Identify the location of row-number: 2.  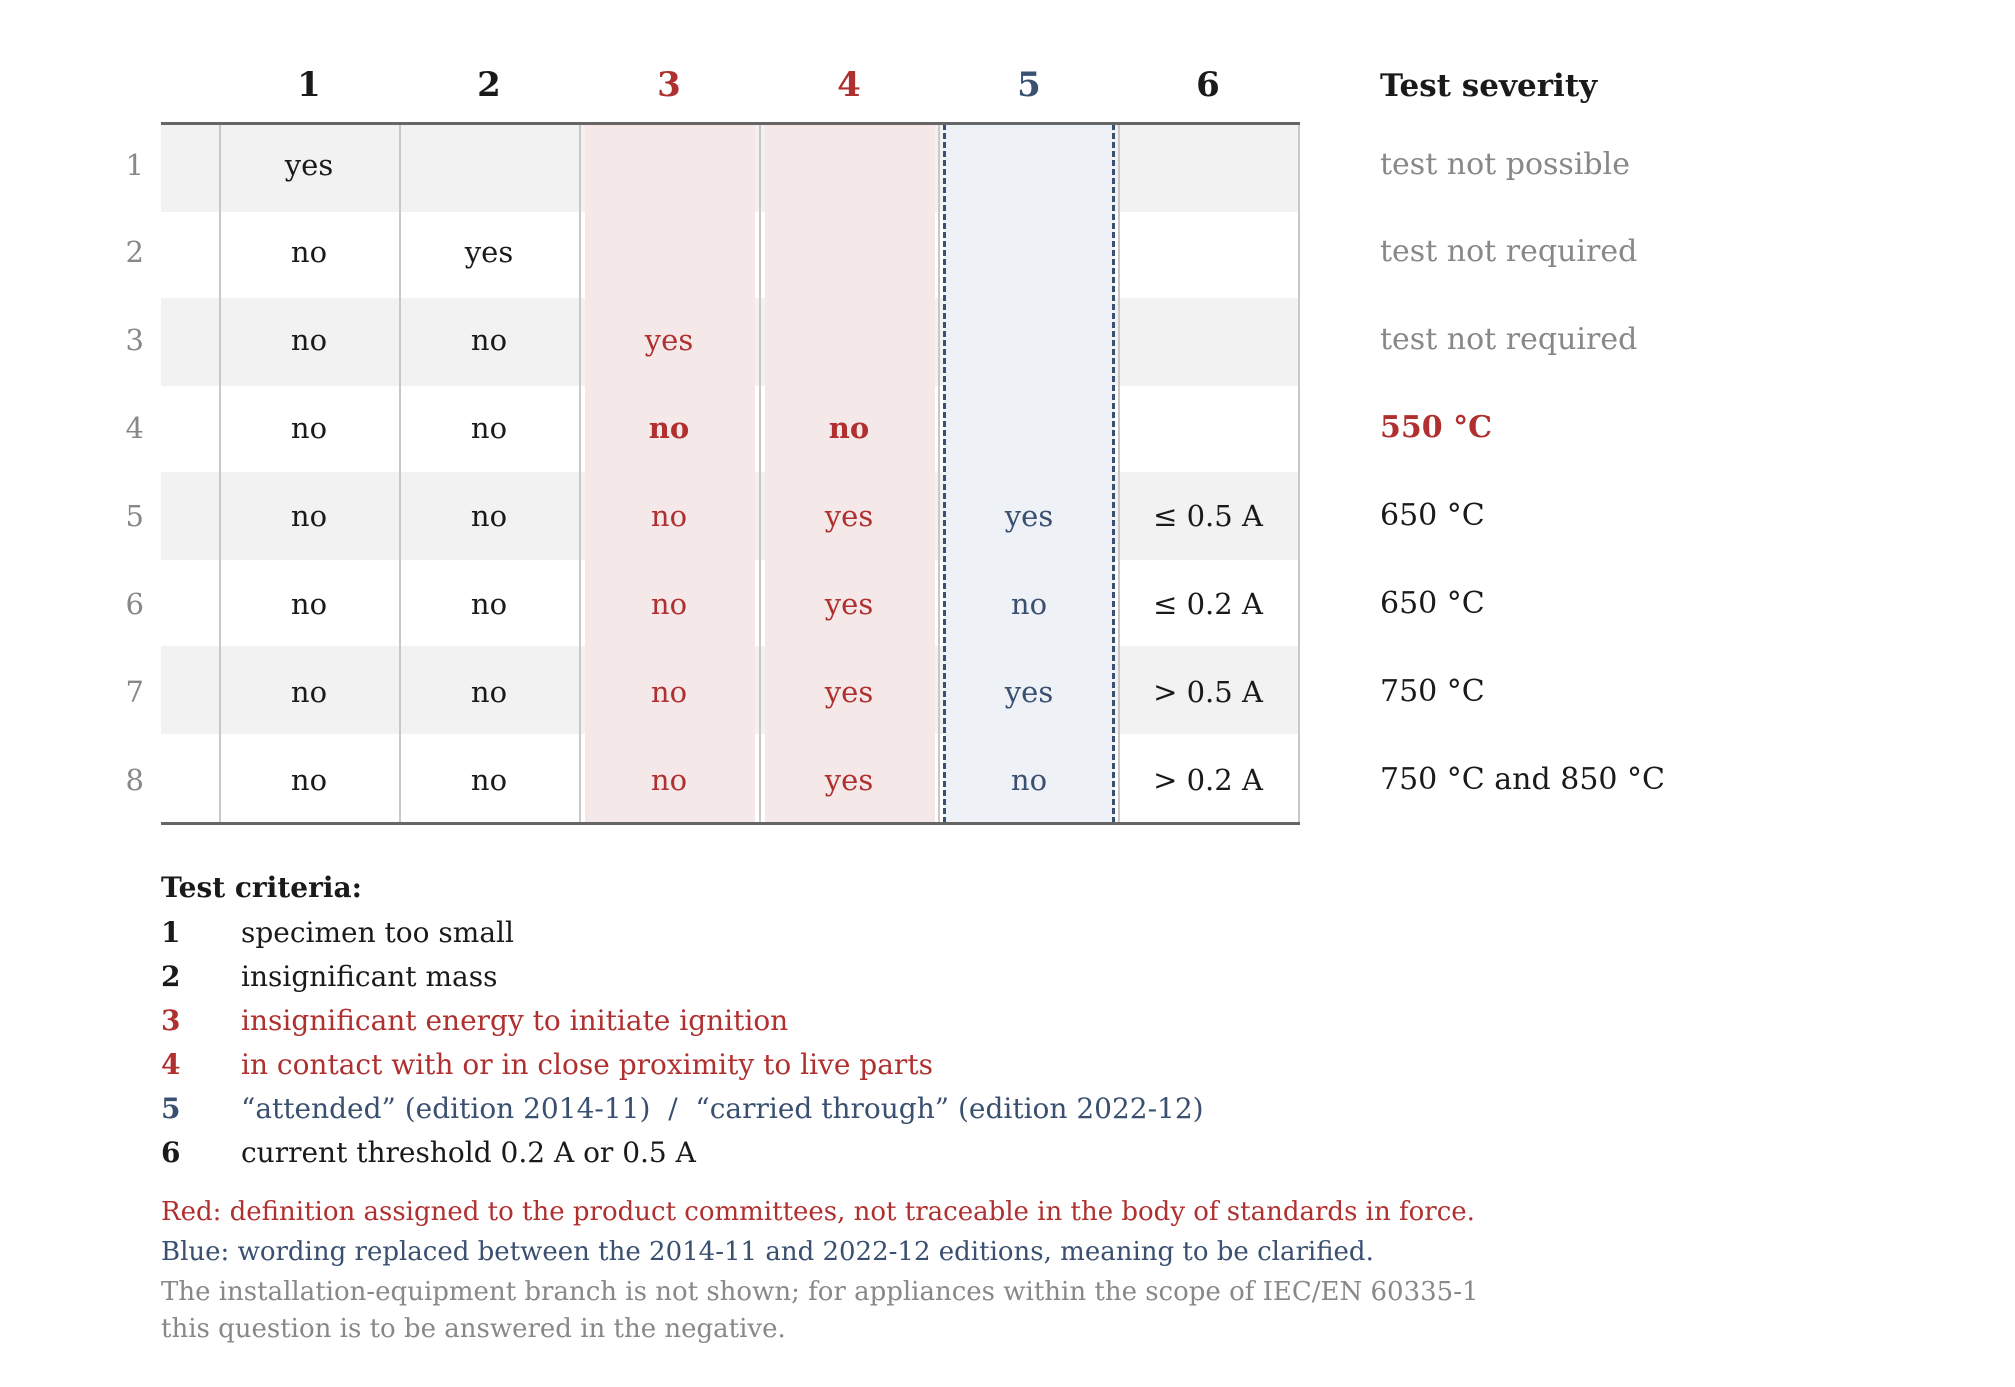
(134, 252).